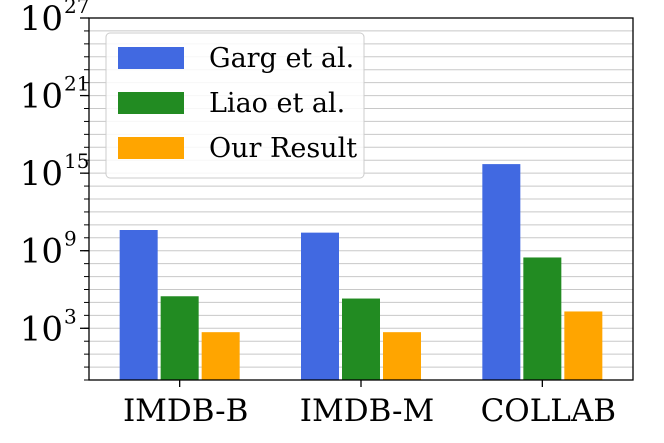  What do you see at coordinates (367, 411) in the screenshot?
I see `x-tick-label: IMDB-M` at bounding box center [367, 411].